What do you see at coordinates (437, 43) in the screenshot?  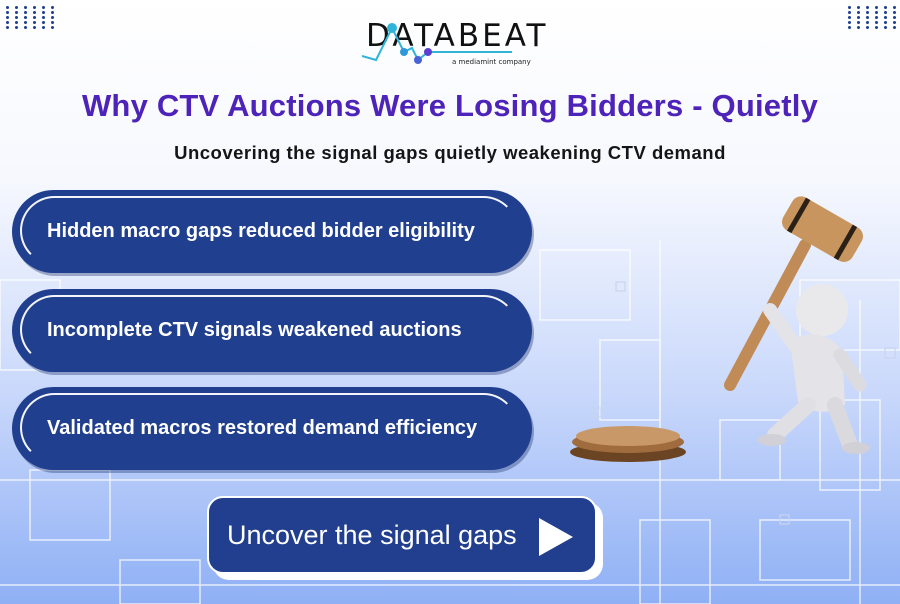 I see `logo-beat-line-icon` at bounding box center [437, 43].